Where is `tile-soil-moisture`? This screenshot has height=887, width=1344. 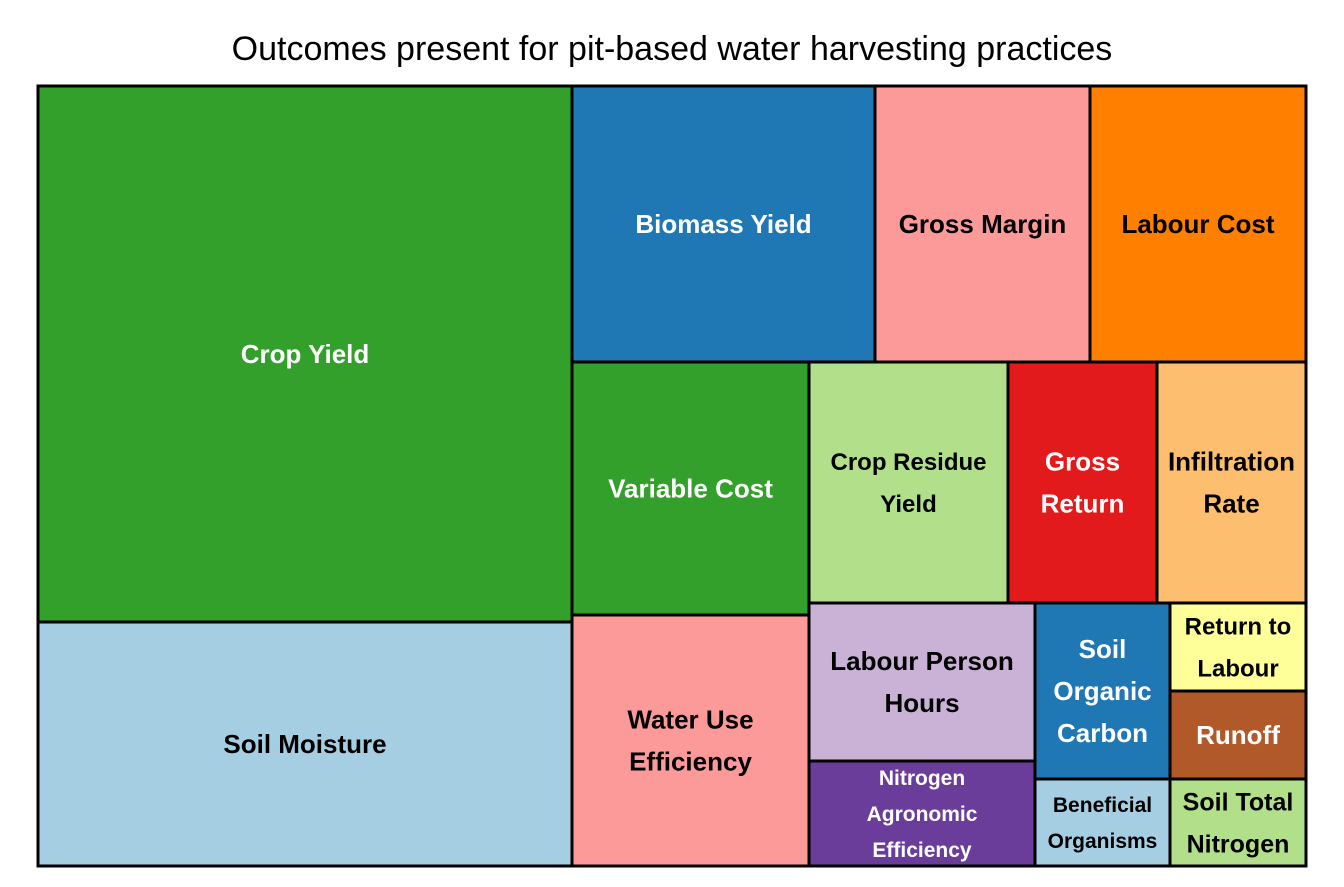
tile-soil-moisture is located at coordinates (305, 744).